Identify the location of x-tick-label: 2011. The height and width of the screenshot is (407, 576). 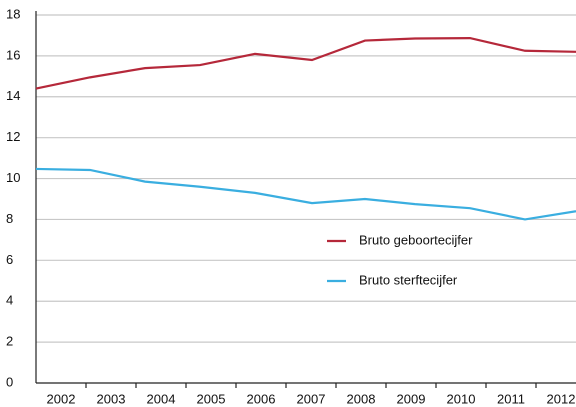
(511, 398).